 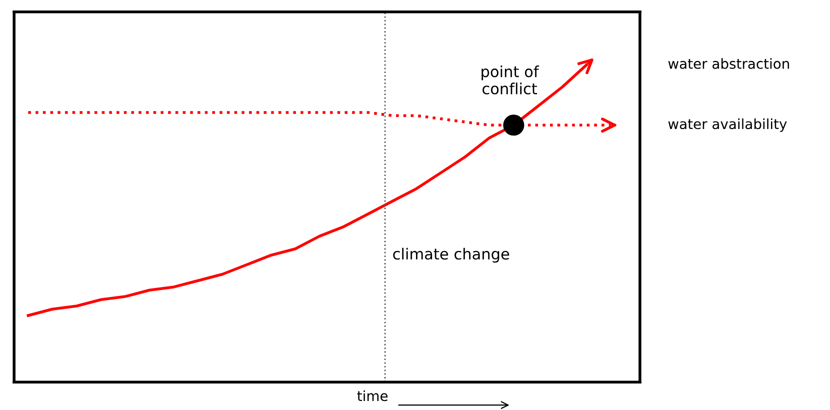 What do you see at coordinates (451, 255) in the screenshot?
I see `annotation: climate change` at bounding box center [451, 255].